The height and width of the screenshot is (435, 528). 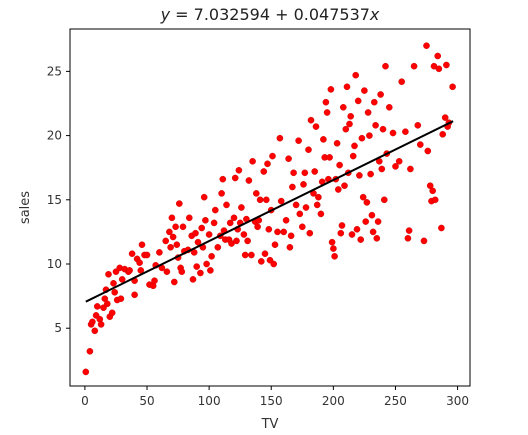 What do you see at coordinates (54, 264) in the screenshot?
I see `y-tick-label: 10` at bounding box center [54, 264].